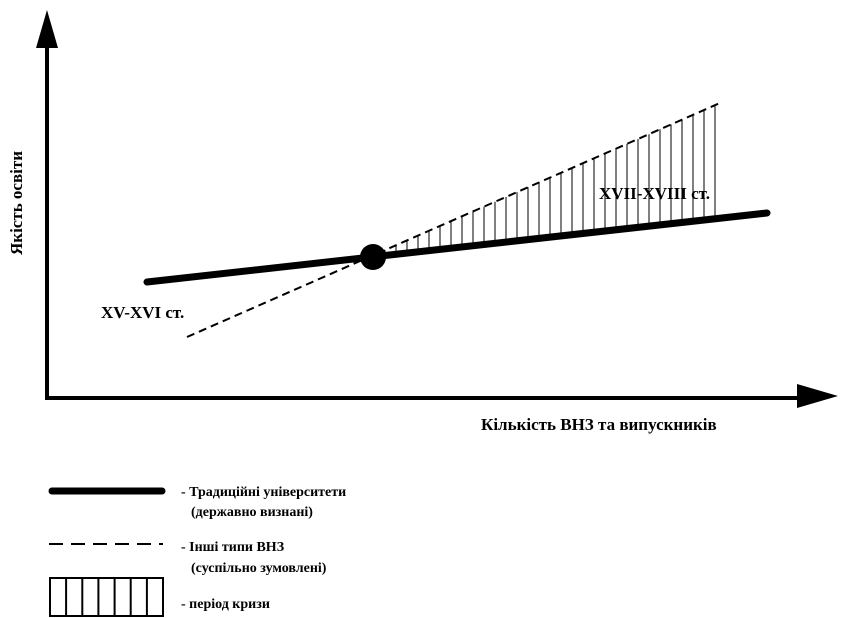 Image resolution: width=849 pixels, height=618 pixels. Describe the element at coordinates (550, 180) in the screenshot. I see `crisis-period-hatching` at that location.